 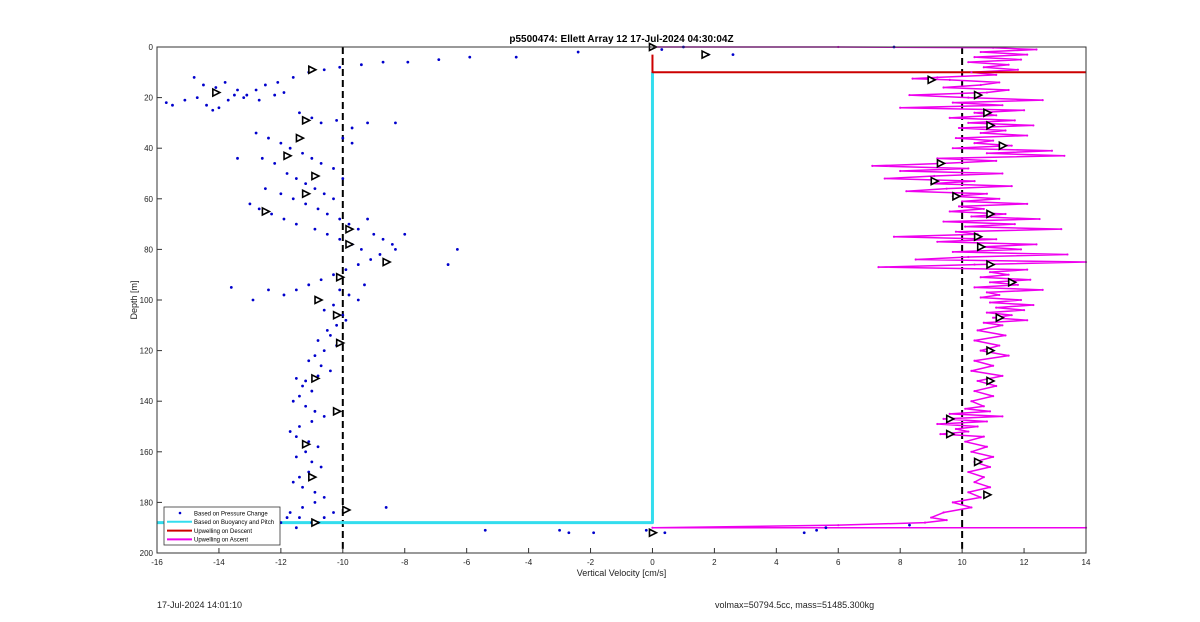 What do you see at coordinates (147, 300) in the screenshot?
I see `y-tick-label: 100` at bounding box center [147, 300].